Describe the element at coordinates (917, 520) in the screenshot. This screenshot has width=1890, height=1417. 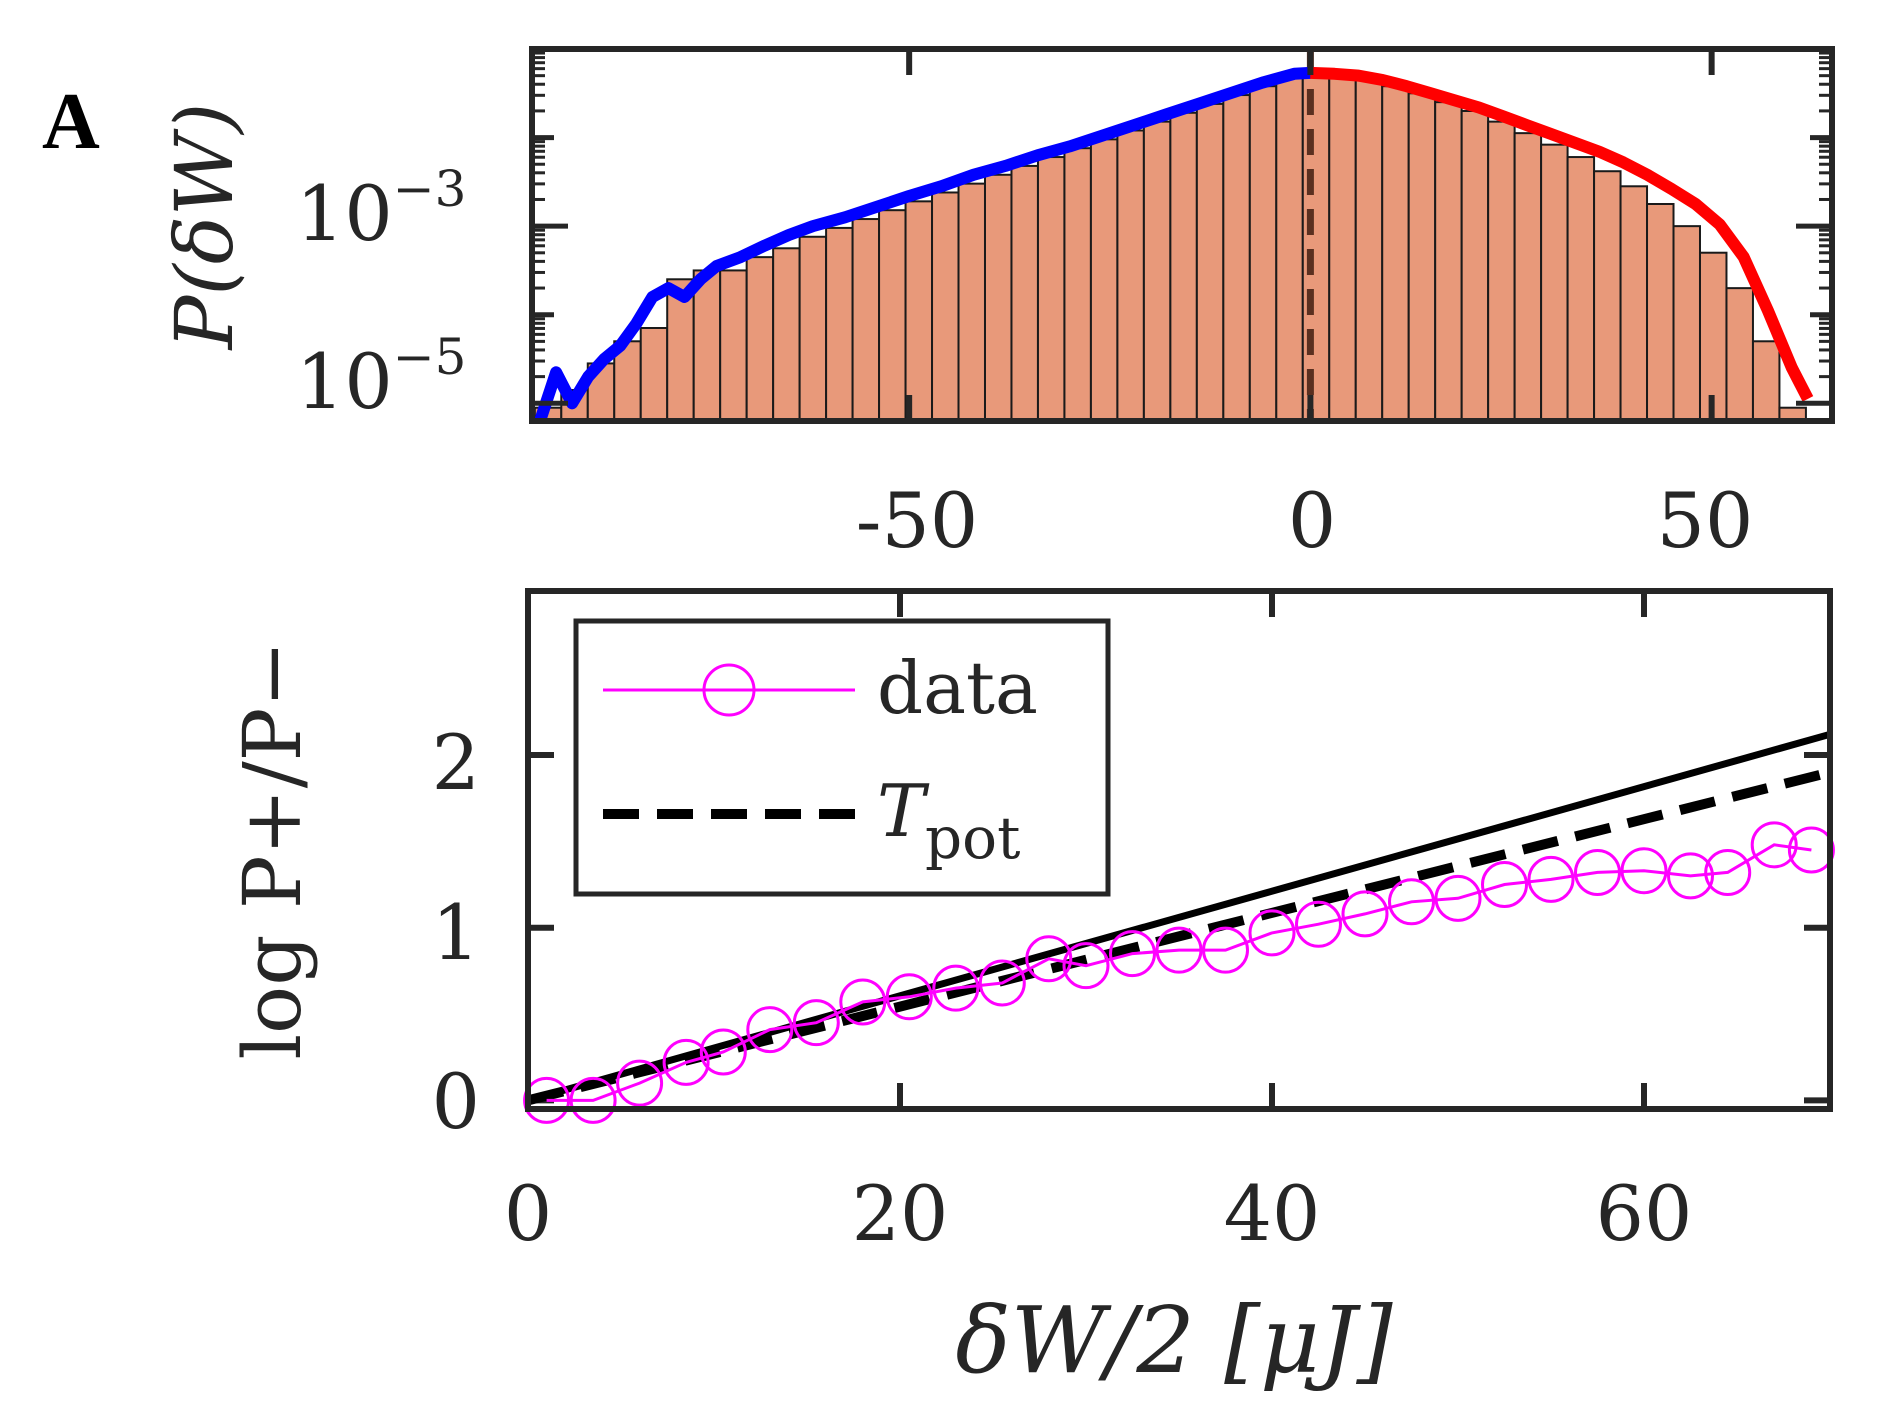
I see `xtick-label-neg50: -50` at that location.